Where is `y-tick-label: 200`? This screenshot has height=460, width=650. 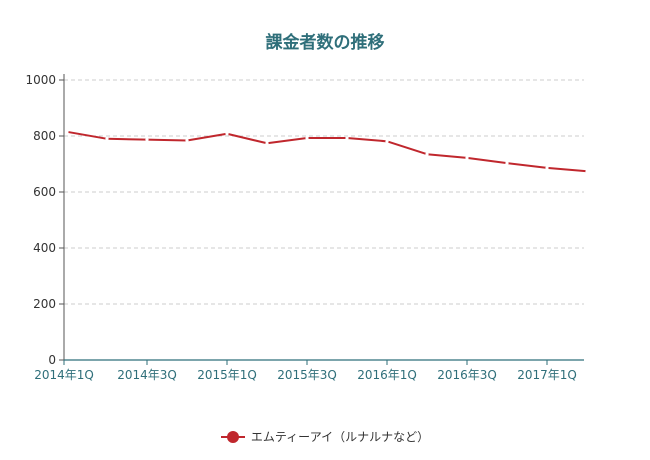
y-tick-label: 200 is located at coordinates (44, 304).